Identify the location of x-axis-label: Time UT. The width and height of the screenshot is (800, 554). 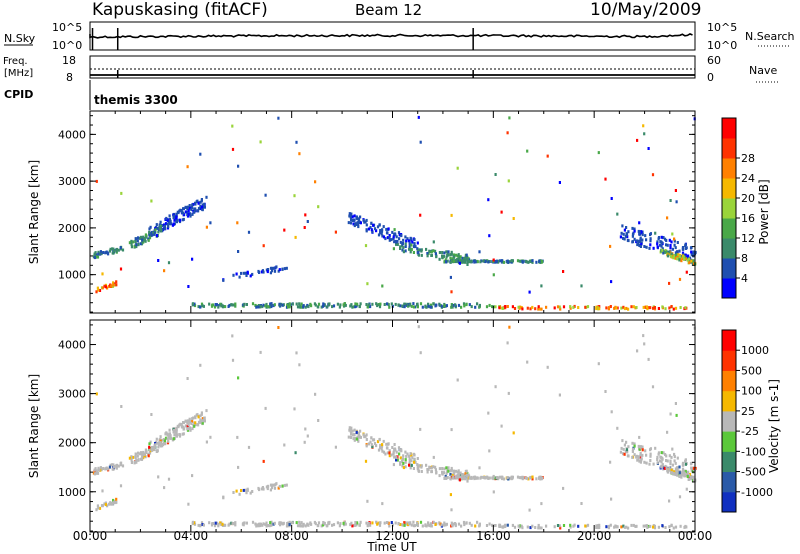
(391, 547).